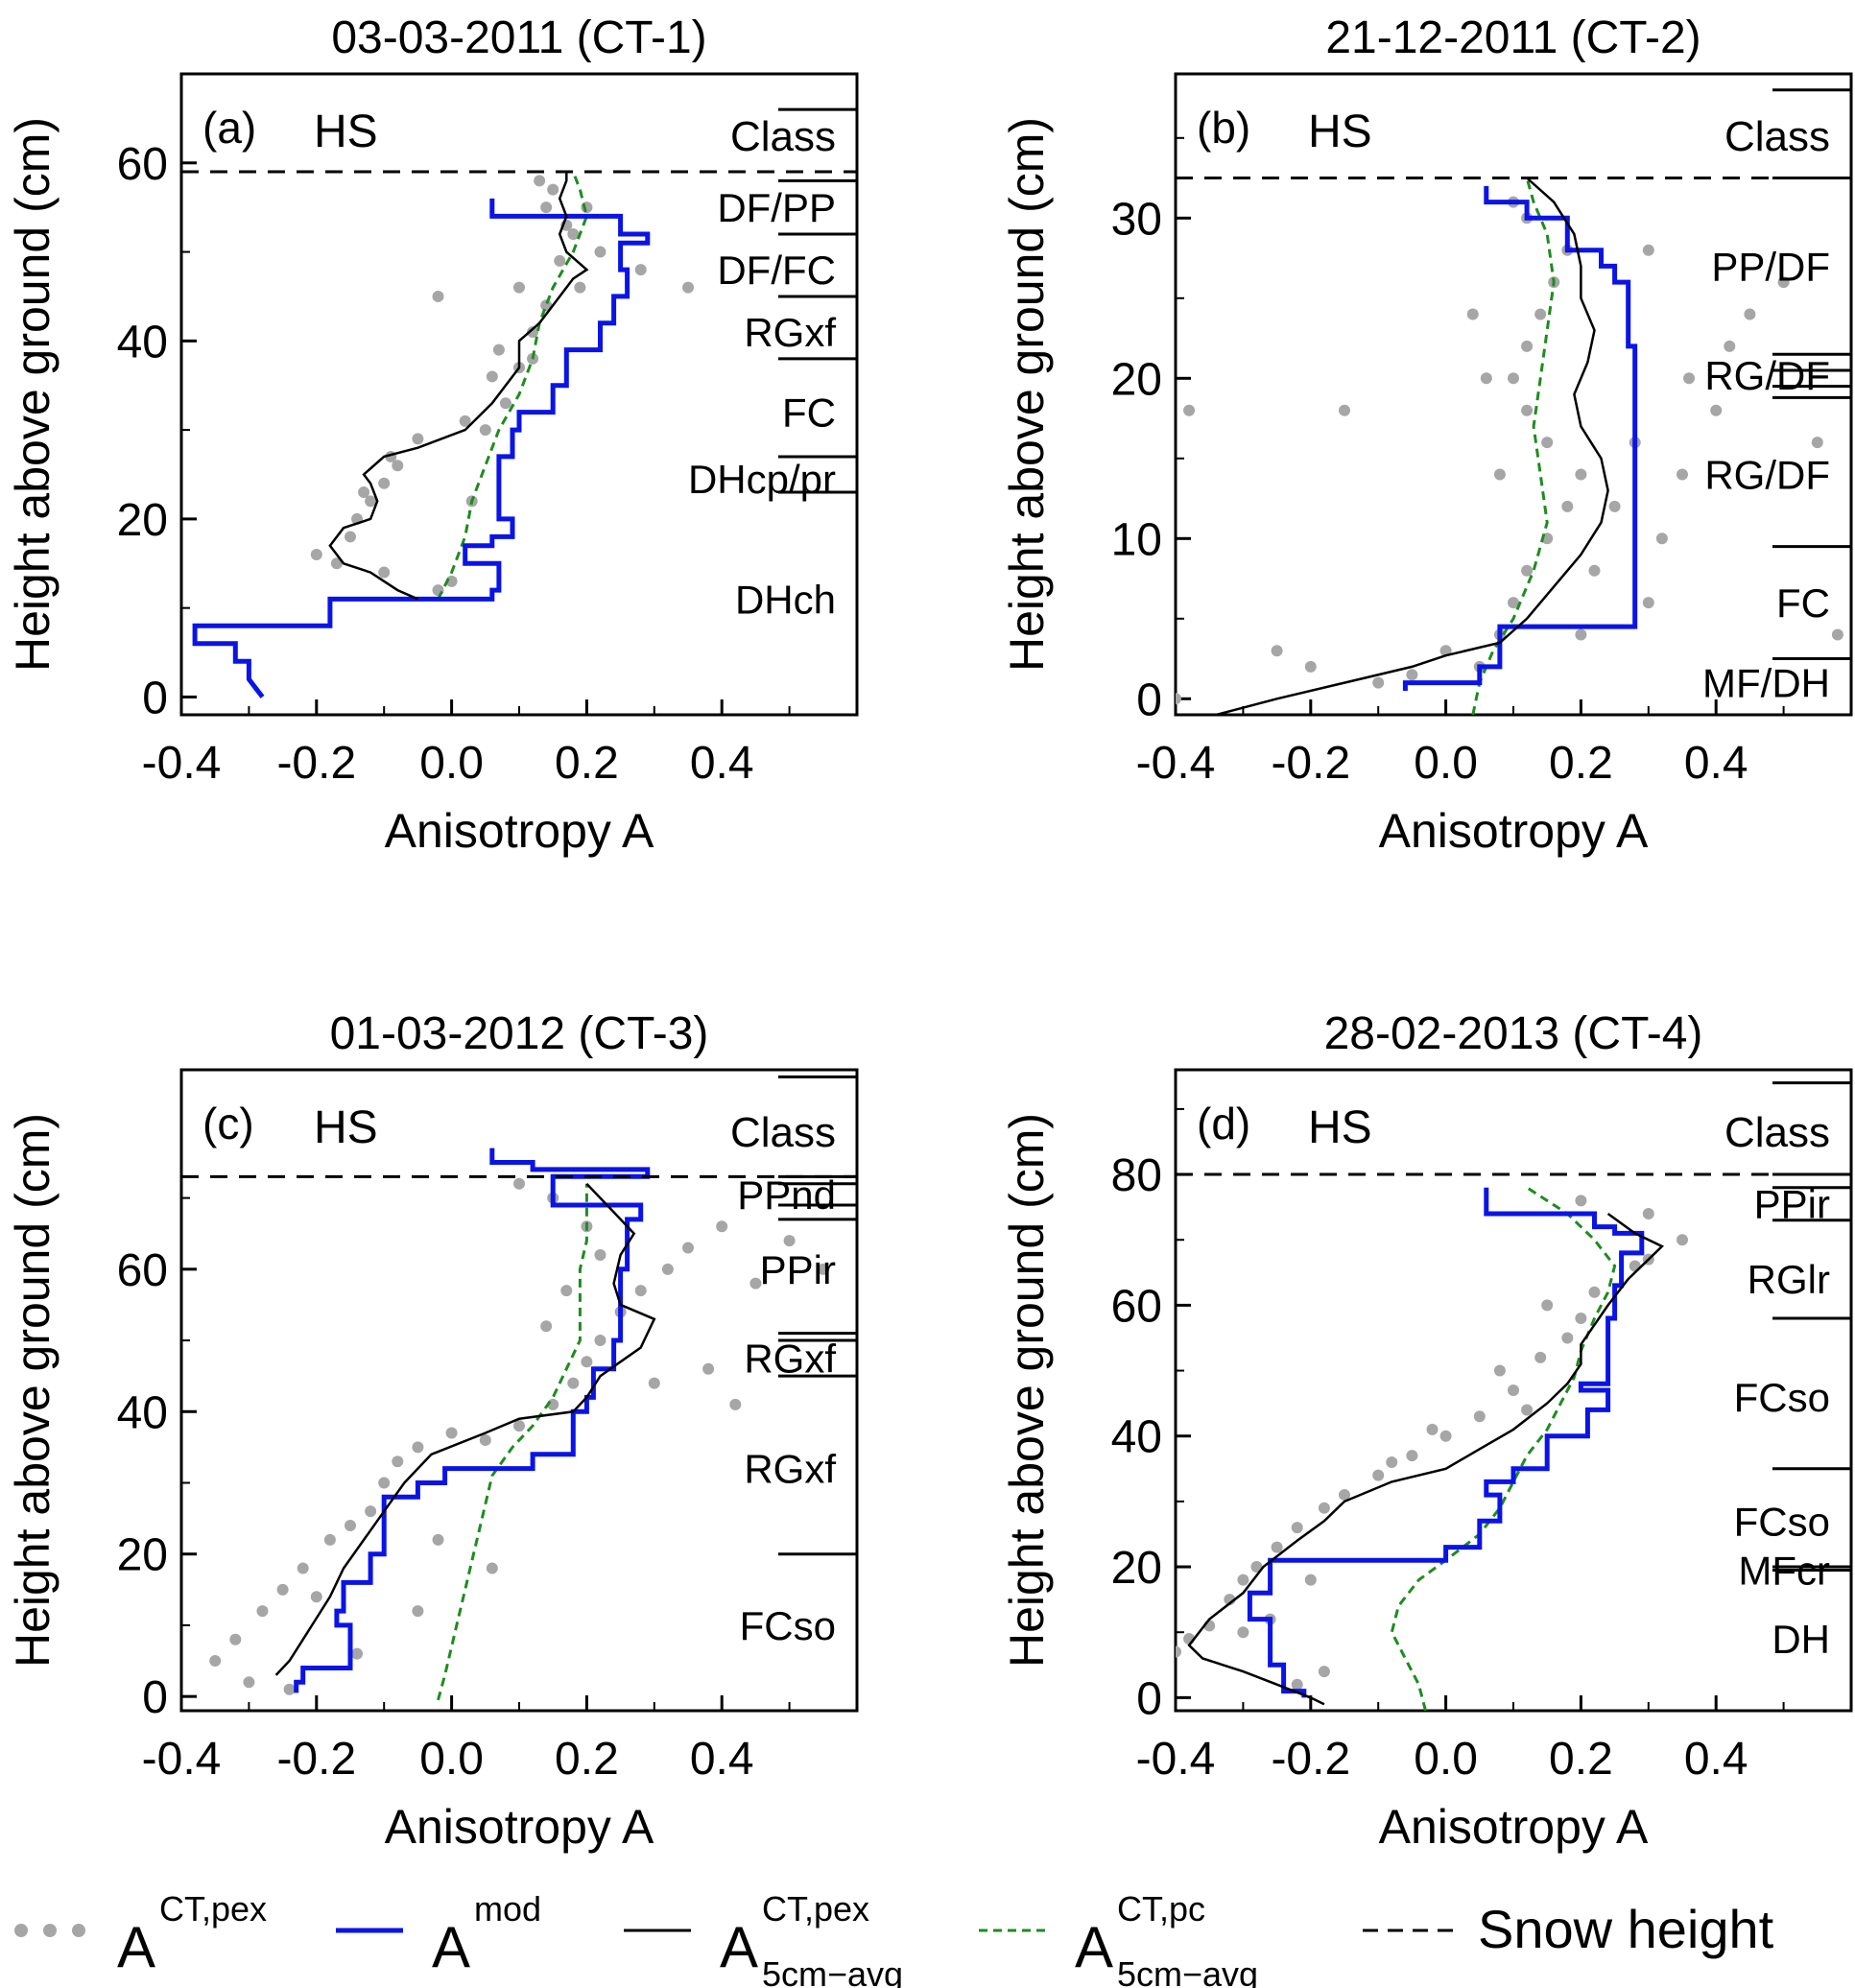  I want to click on class-label: DHch, so click(785, 599).